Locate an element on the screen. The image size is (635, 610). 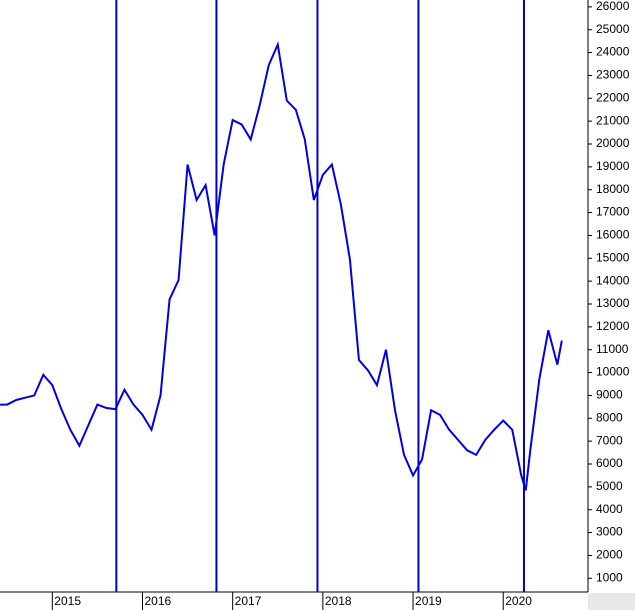
y-tick-label: 9000 is located at coordinates (609, 395).